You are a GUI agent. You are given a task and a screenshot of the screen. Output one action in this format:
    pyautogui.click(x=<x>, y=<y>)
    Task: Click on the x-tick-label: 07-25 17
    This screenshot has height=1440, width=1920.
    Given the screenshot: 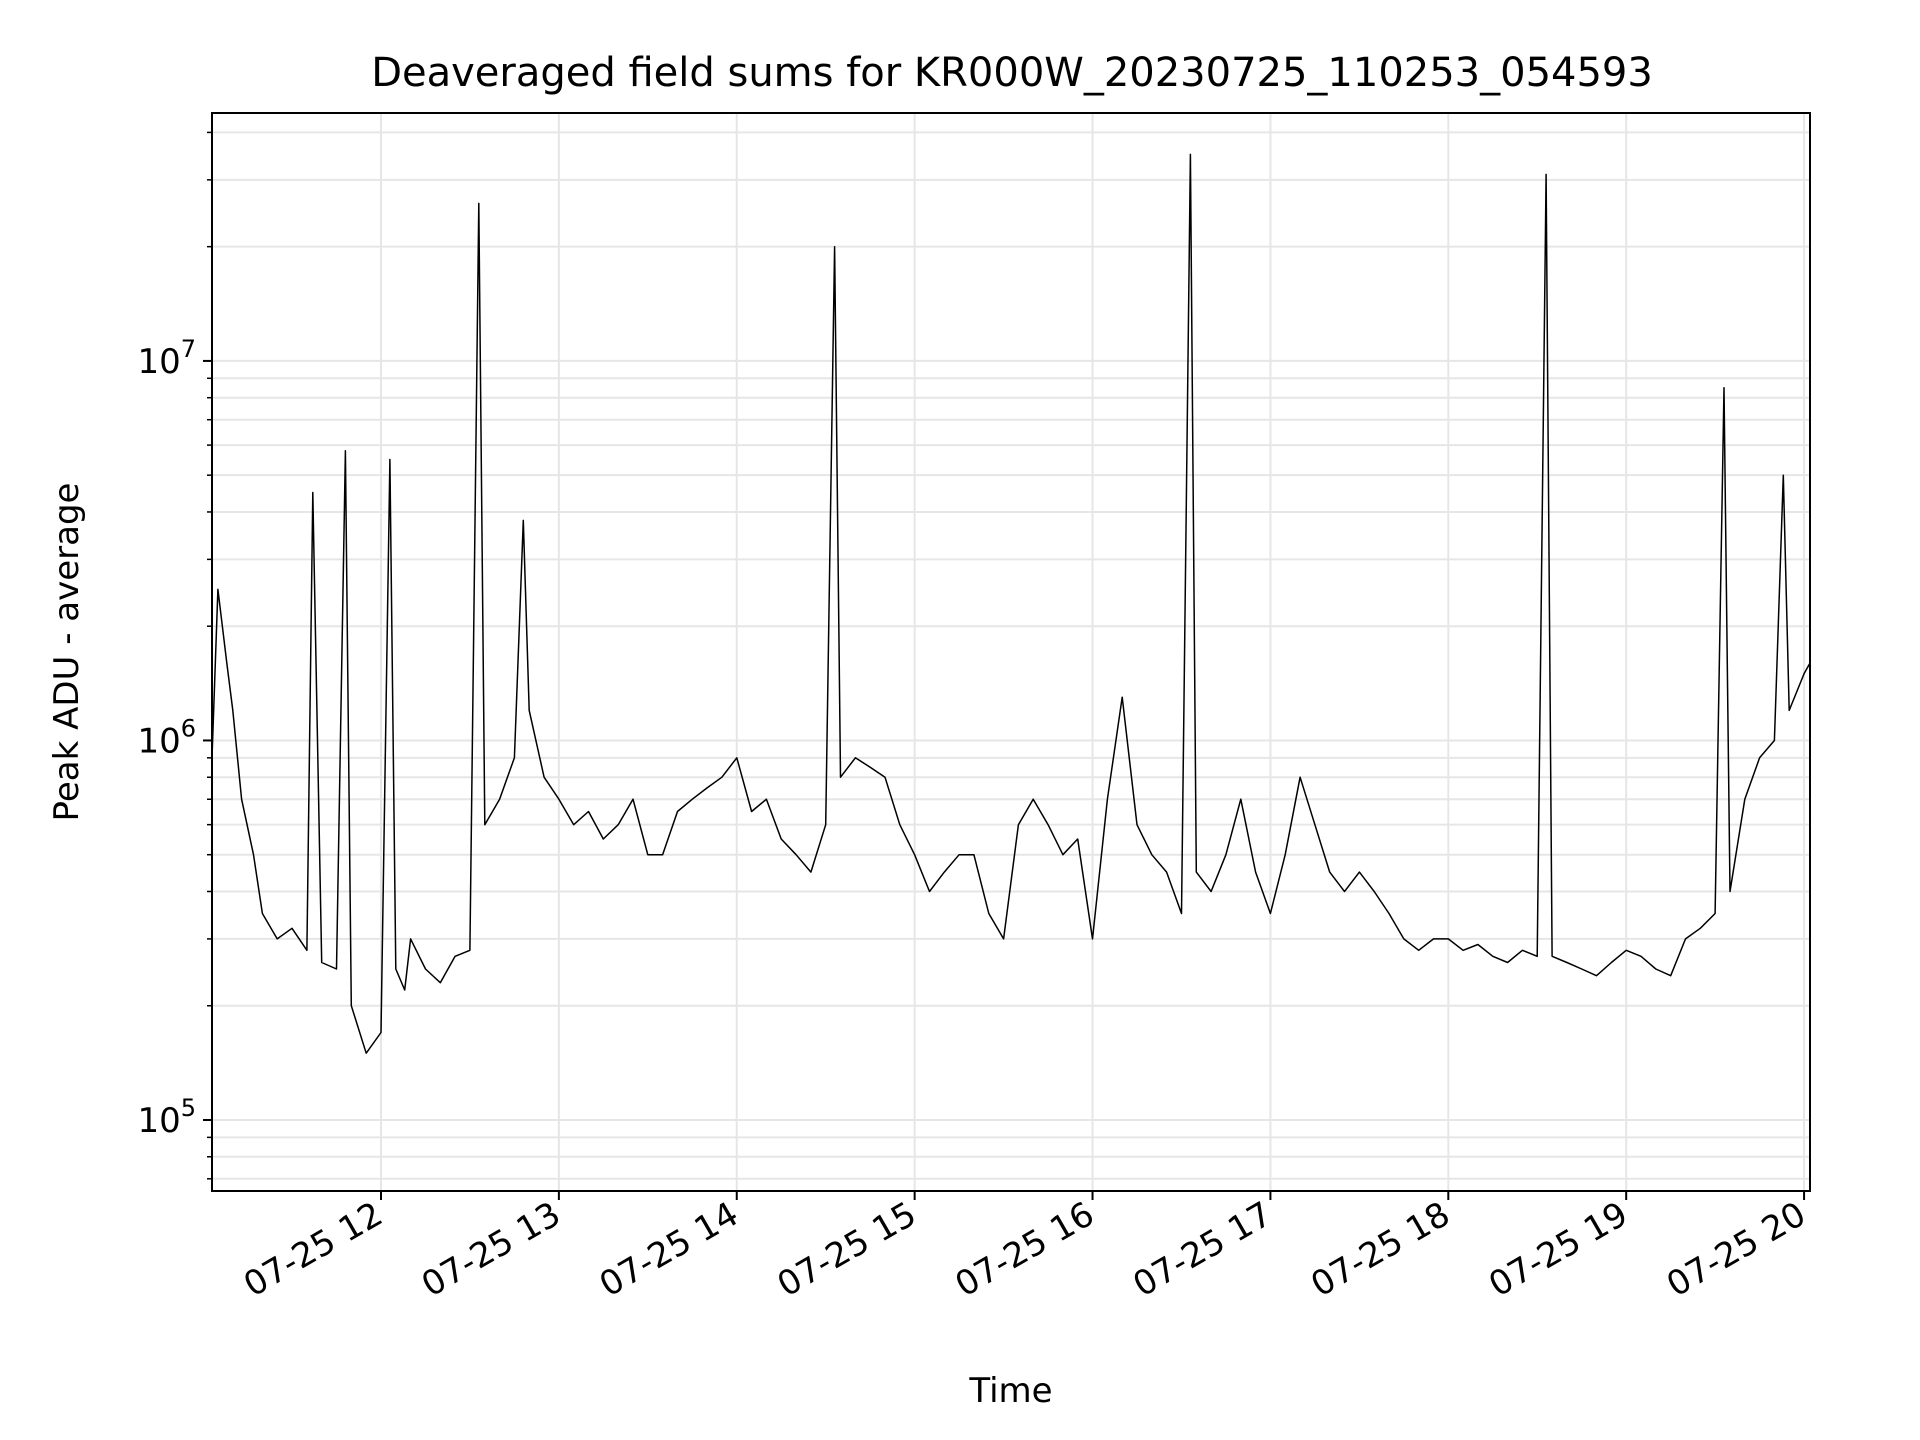 What is the action you would take?
    pyautogui.click(x=1203, y=1249)
    